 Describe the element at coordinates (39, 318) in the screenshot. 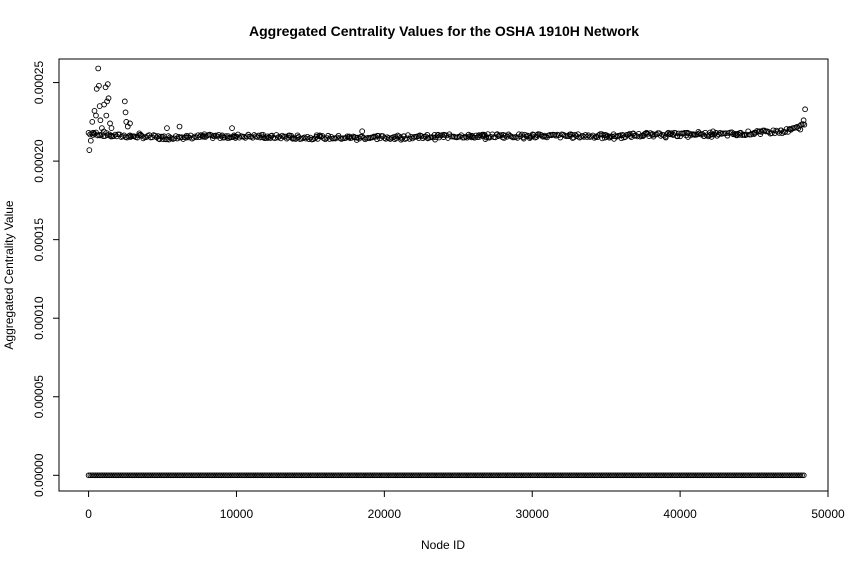

I see `y-tick-label: 0.00010` at that location.